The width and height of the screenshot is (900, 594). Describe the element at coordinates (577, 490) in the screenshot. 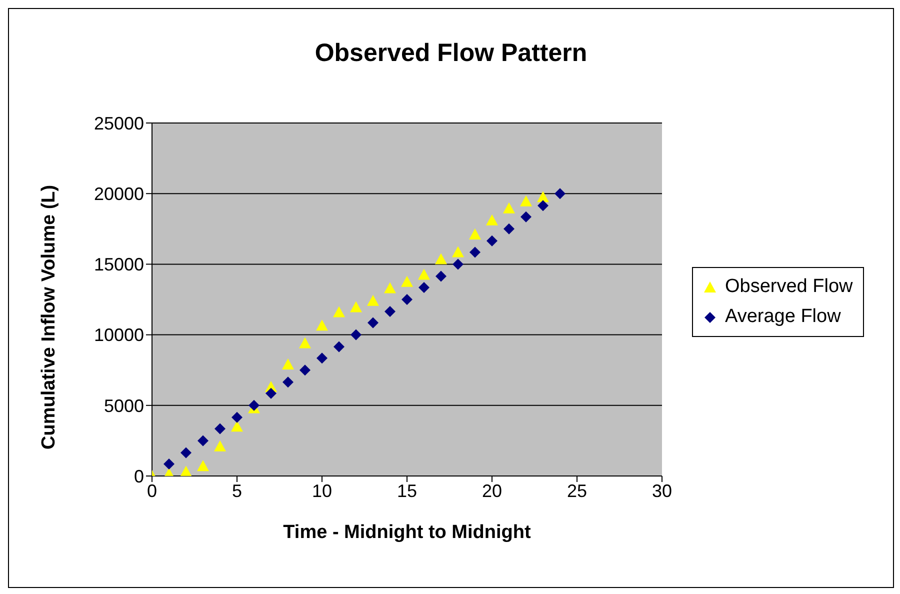

I see `x-tick-label: 25` at that location.